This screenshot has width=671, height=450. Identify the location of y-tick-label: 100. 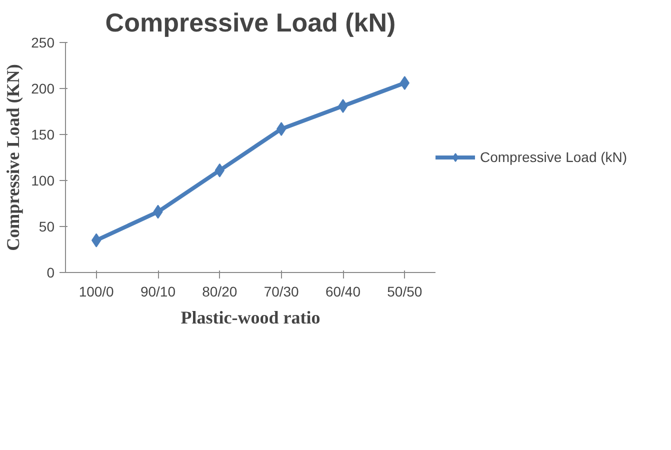
(43, 180).